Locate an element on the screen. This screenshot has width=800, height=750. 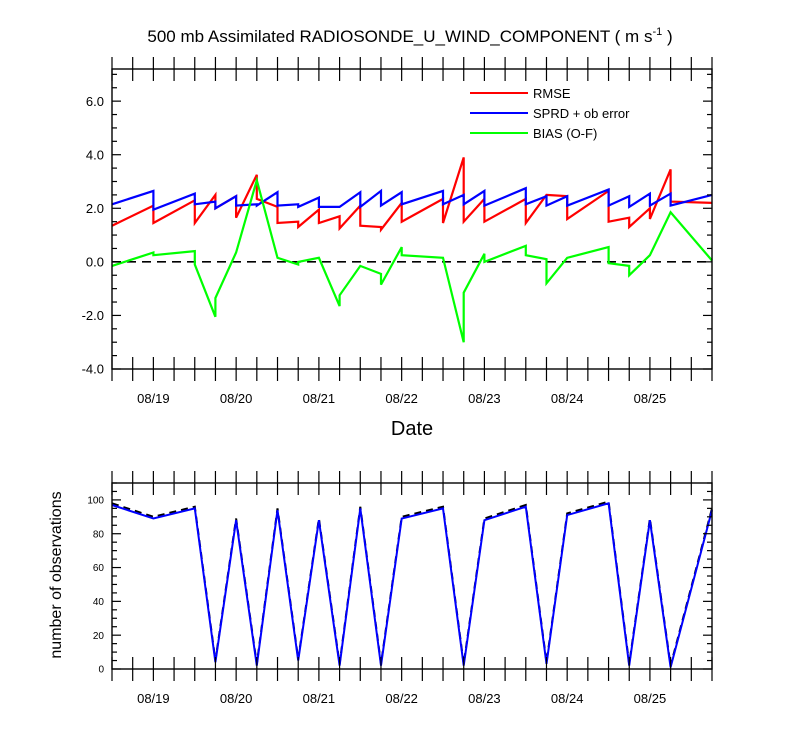
y-tick-label: 80 is located at coordinates (99, 534).